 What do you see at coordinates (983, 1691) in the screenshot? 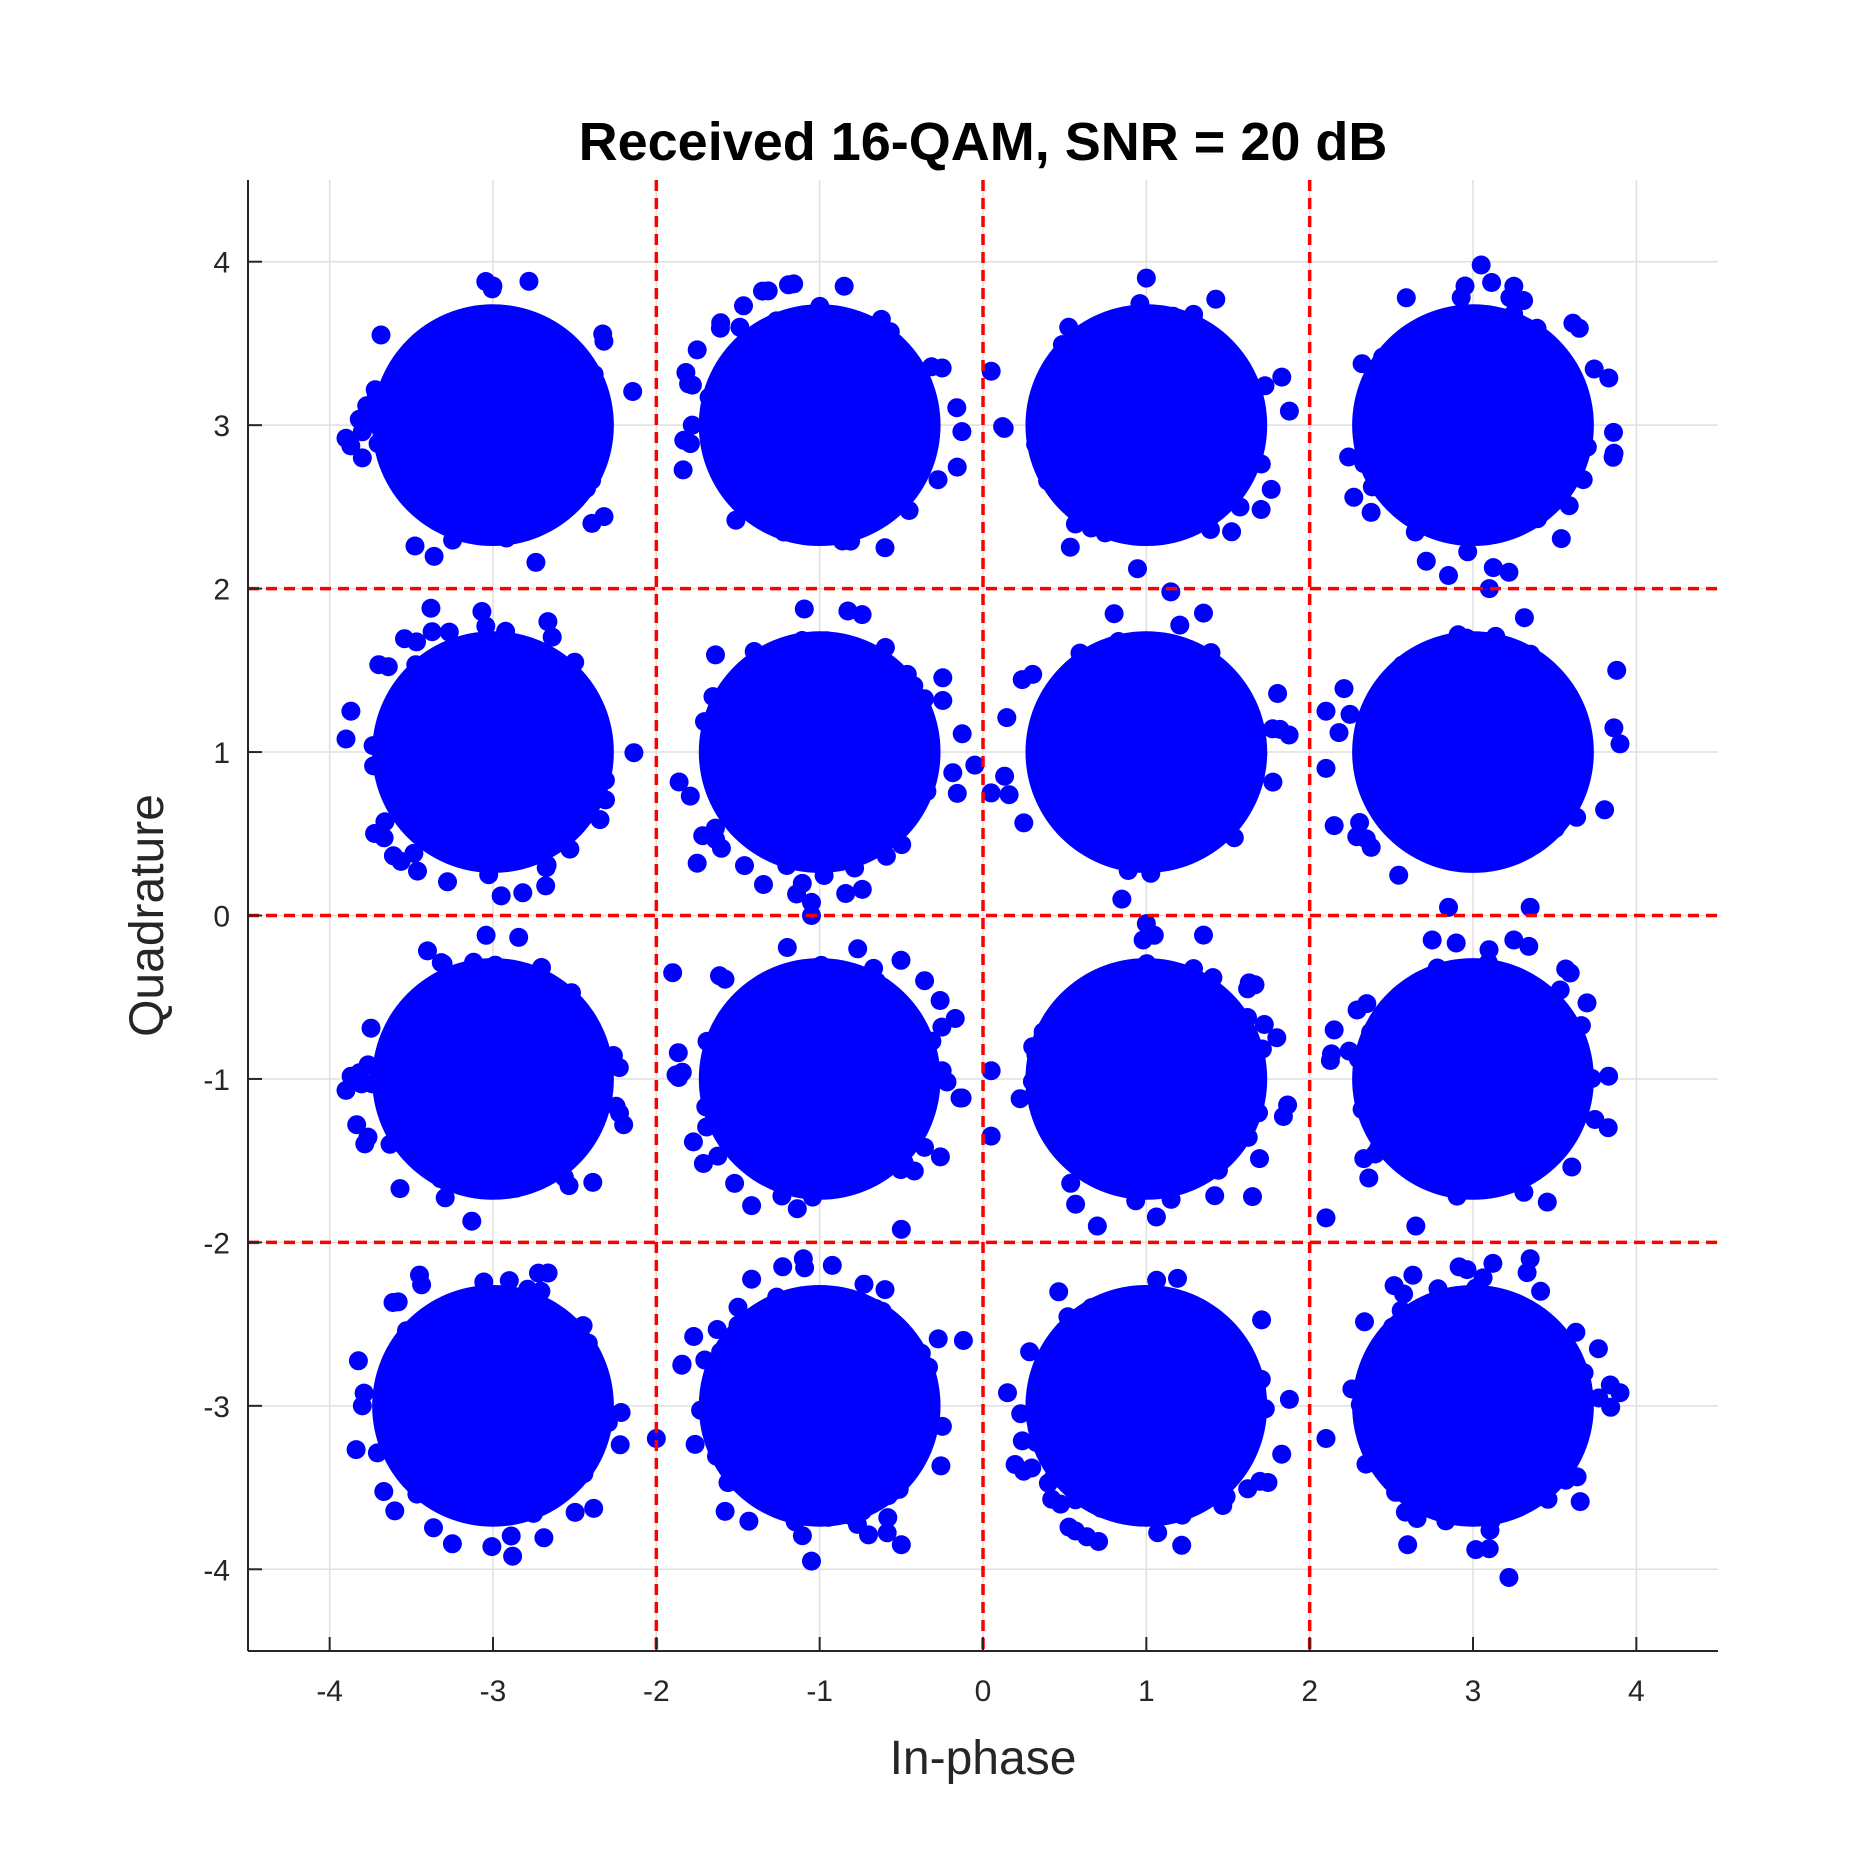
I see `x-tick-label: 0` at bounding box center [983, 1691].